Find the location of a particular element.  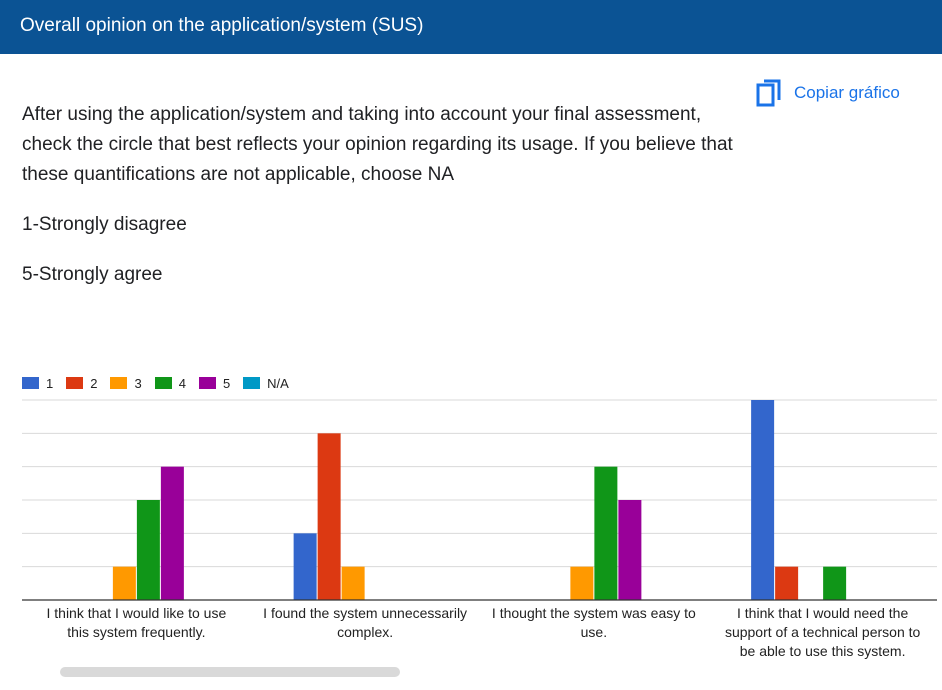

category-label: I thought the system was easy to use. is located at coordinates (594, 622).